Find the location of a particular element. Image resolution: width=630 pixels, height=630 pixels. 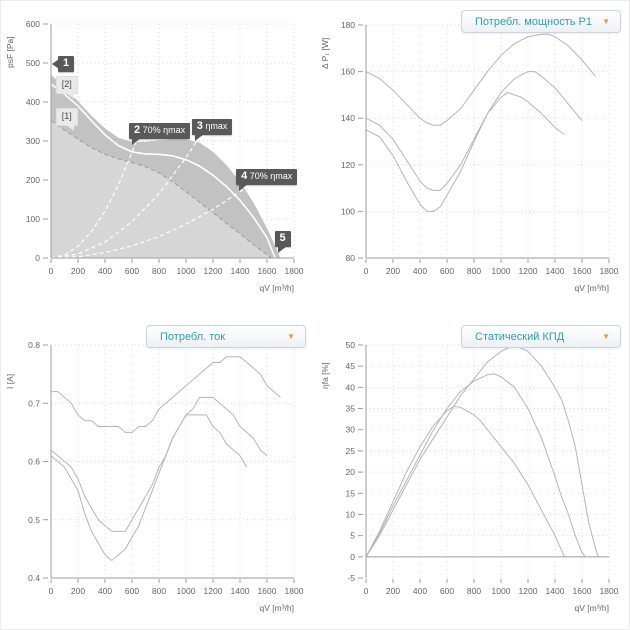

marker-3: 3 ηmax is located at coordinates (212, 129).